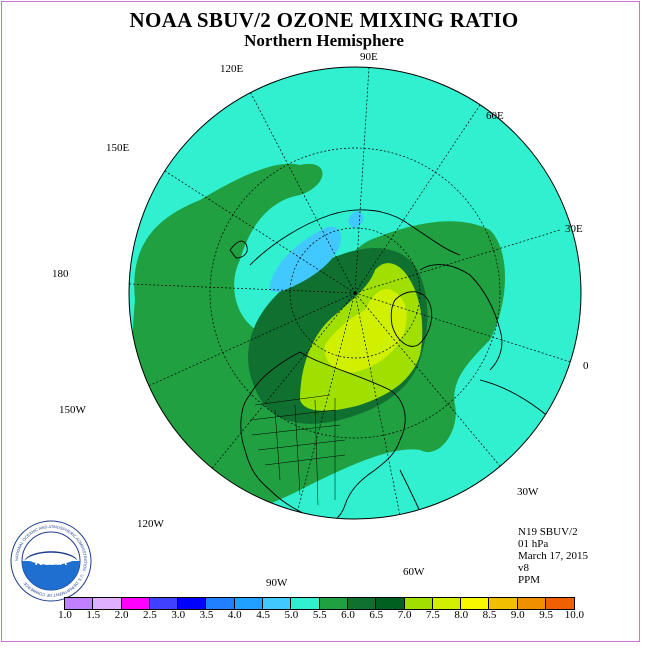  What do you see at coordinates (574, 615) in the screenshot?
I see `colorbar-tick-label: 10.0` at bounding box center [574, 615].